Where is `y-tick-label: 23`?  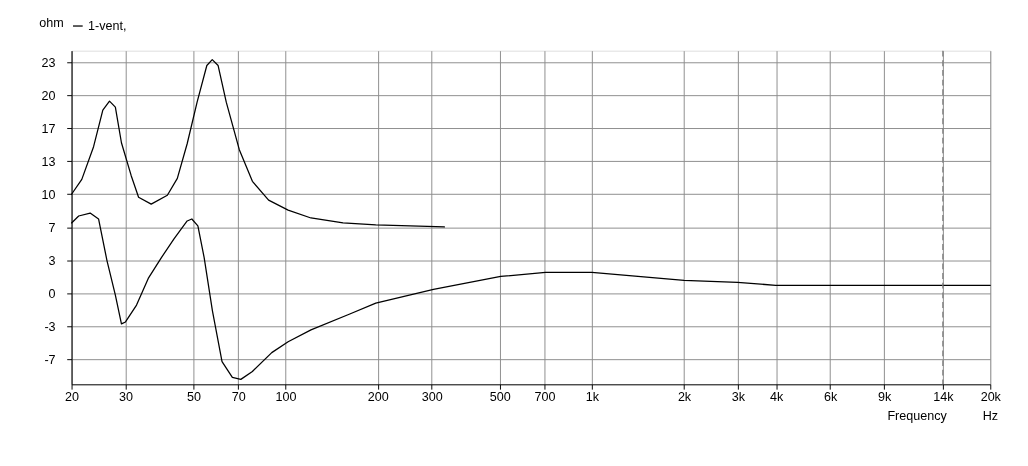
y-tick-label: 23 is located at coordinates (48, 62).